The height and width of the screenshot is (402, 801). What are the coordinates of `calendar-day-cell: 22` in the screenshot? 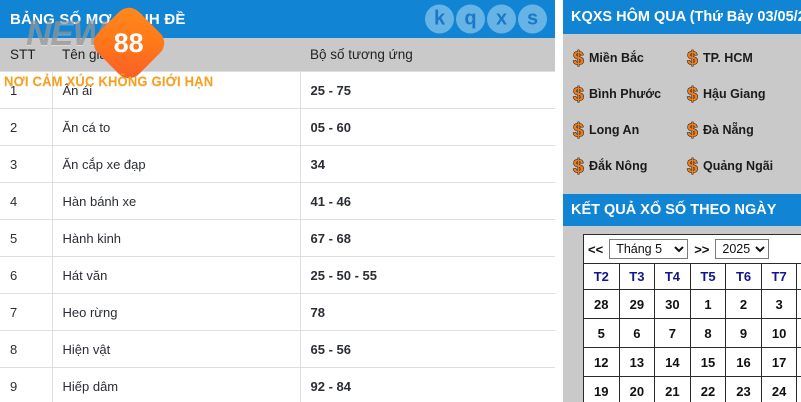 It's located at (708, 389).